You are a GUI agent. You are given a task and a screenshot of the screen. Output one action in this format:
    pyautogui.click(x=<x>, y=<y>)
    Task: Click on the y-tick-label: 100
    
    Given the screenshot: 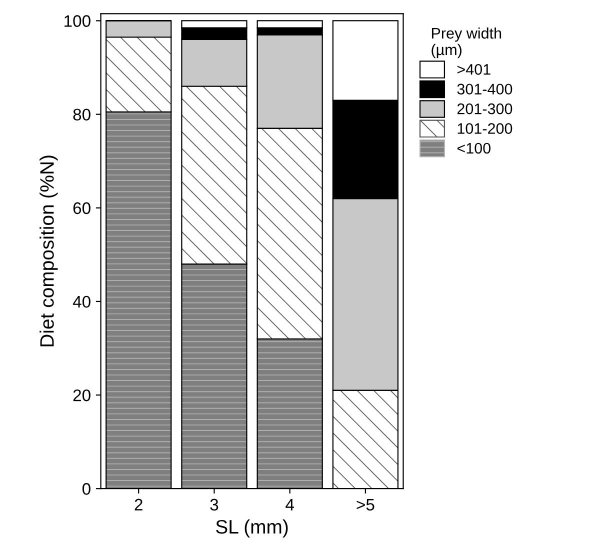 What is the action you would take?
    pyautogui.click(x=77, y=21)
    